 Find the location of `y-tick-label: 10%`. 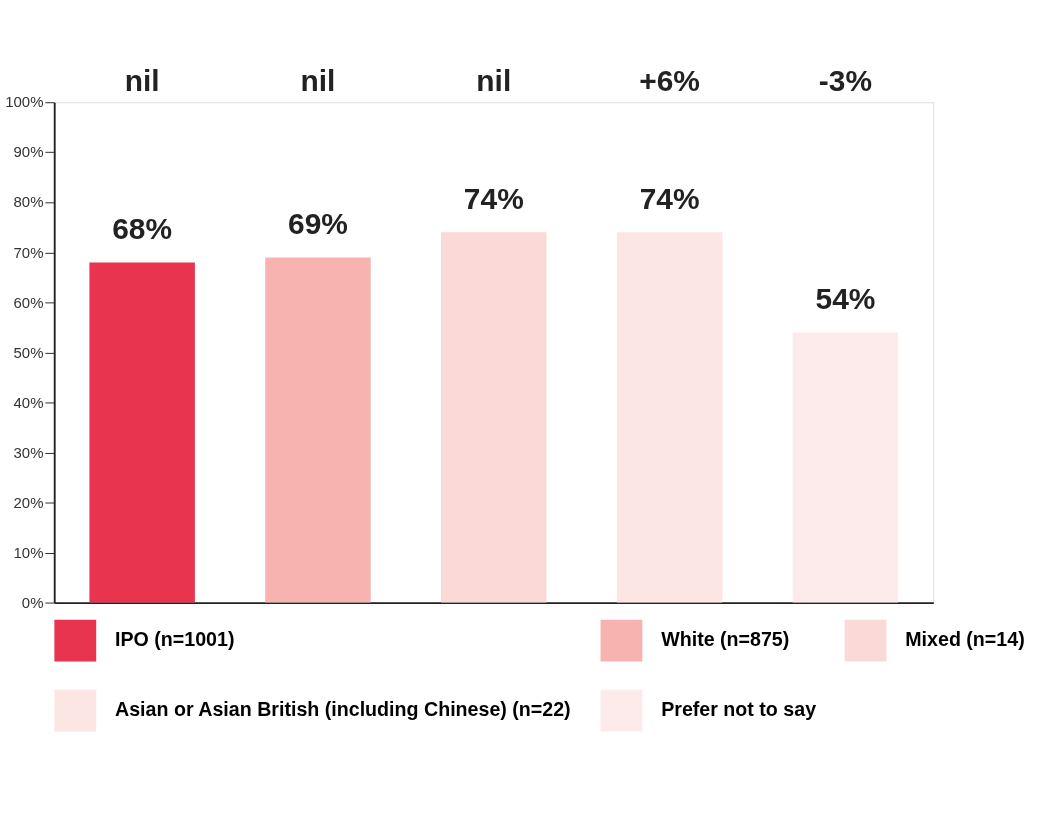

y-tick-label: 10% is located at coordinates (28, 552).